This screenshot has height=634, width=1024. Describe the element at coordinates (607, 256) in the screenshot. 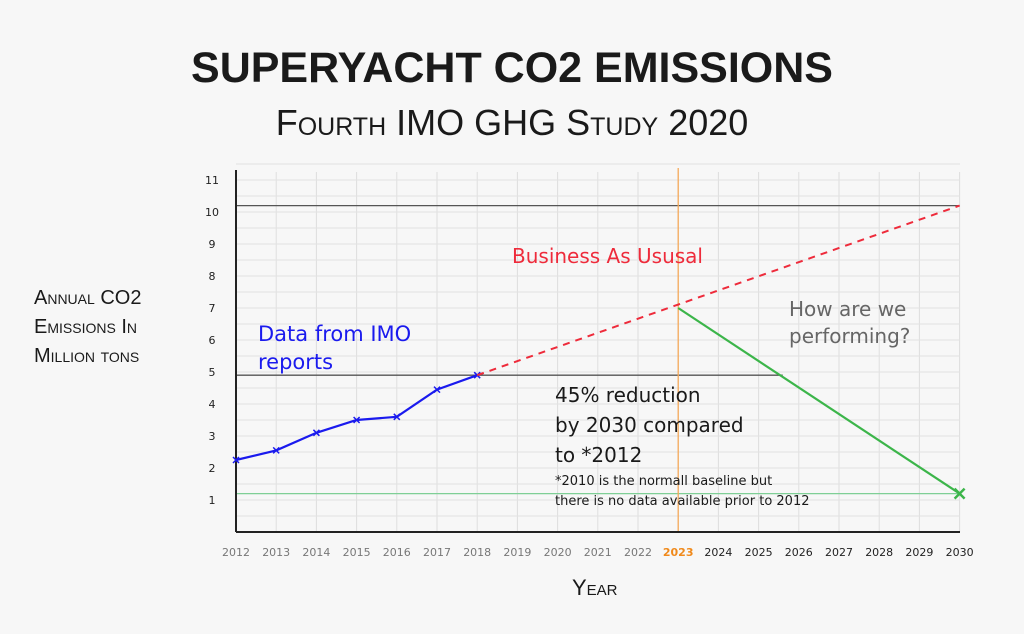

I see `bau-annotation: Business As Ususal` at that location.